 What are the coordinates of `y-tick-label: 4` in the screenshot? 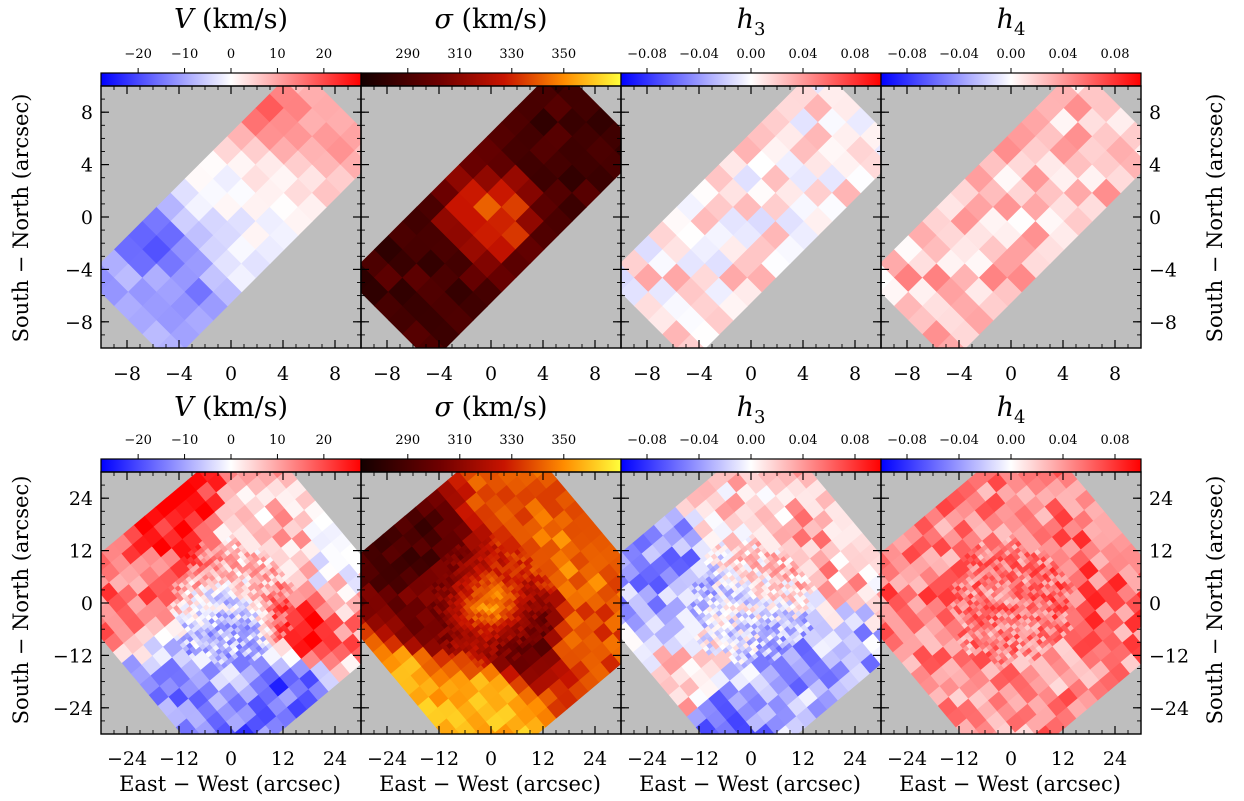 It's located at (87, 166).